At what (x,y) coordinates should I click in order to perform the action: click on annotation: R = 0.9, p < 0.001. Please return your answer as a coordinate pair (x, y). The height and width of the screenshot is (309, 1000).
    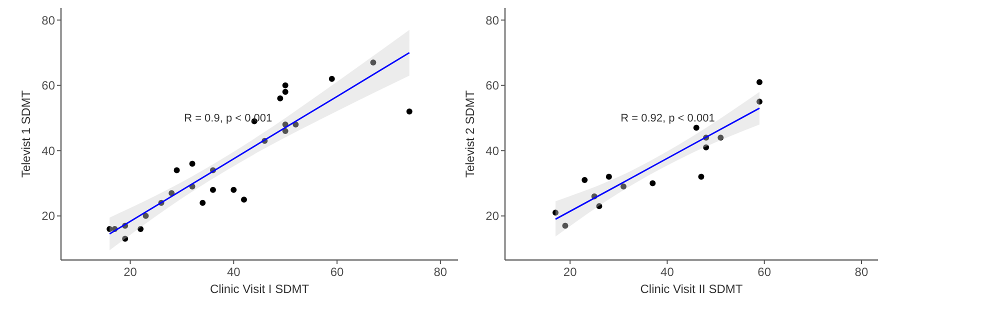
    Looking at the image, I should click on (228, 118).